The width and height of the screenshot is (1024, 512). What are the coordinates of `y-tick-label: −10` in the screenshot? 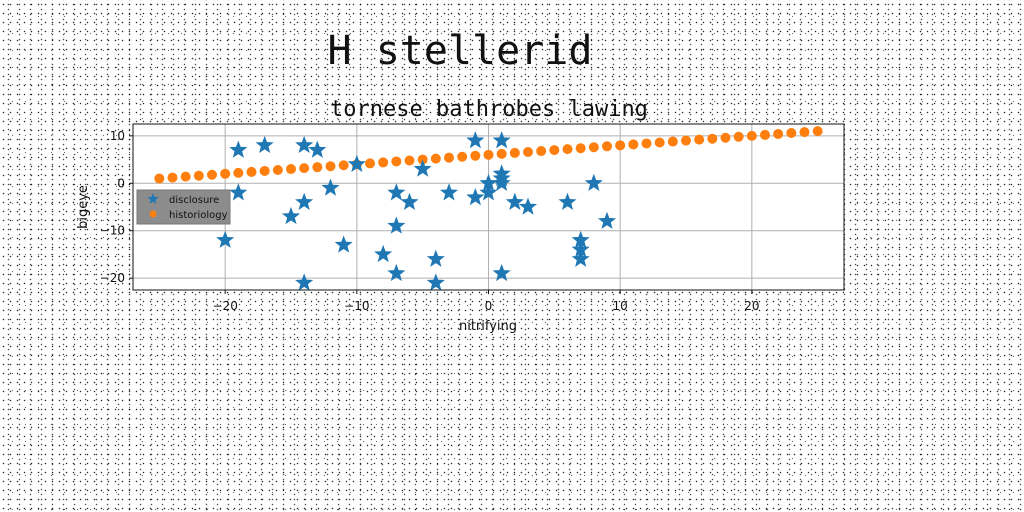 It's located at (112, 231).